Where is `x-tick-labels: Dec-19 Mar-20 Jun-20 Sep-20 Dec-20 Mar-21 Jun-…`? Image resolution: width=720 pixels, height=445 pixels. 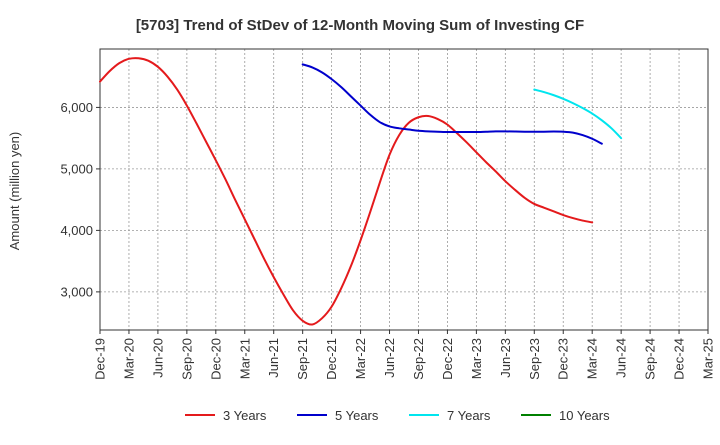
x-tick-labels: Dec-19 Mar-20 Jun-20 Sep-20 Dec-20 Mar-21 Jun-… is located at coordinates (404, 355).